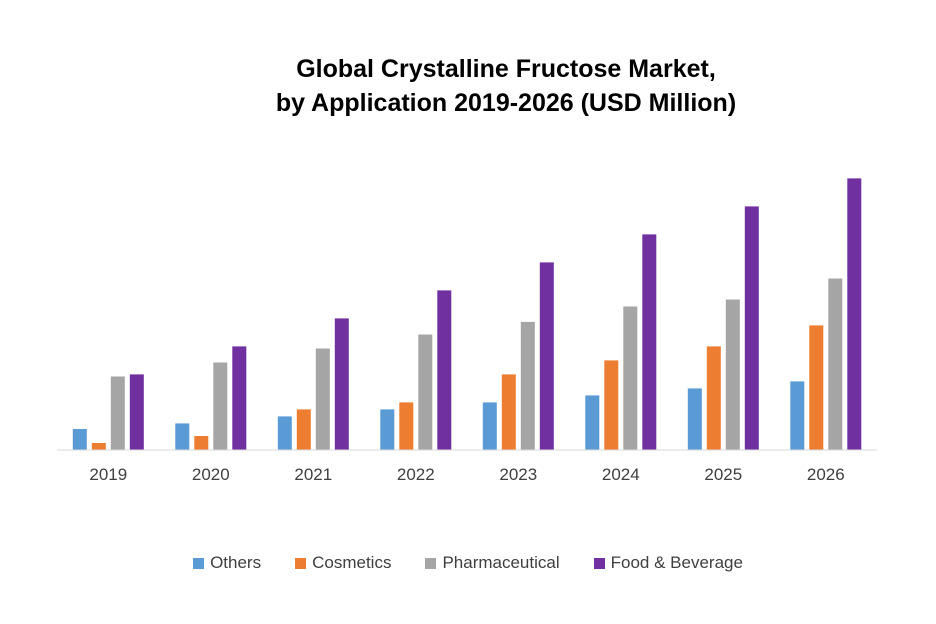 The width and height of the screenshot is (936, 624). What do you see at coordinates (694, 419) in the screenshot?
I see `bar-others-2025` at bounding box center [694, 419].